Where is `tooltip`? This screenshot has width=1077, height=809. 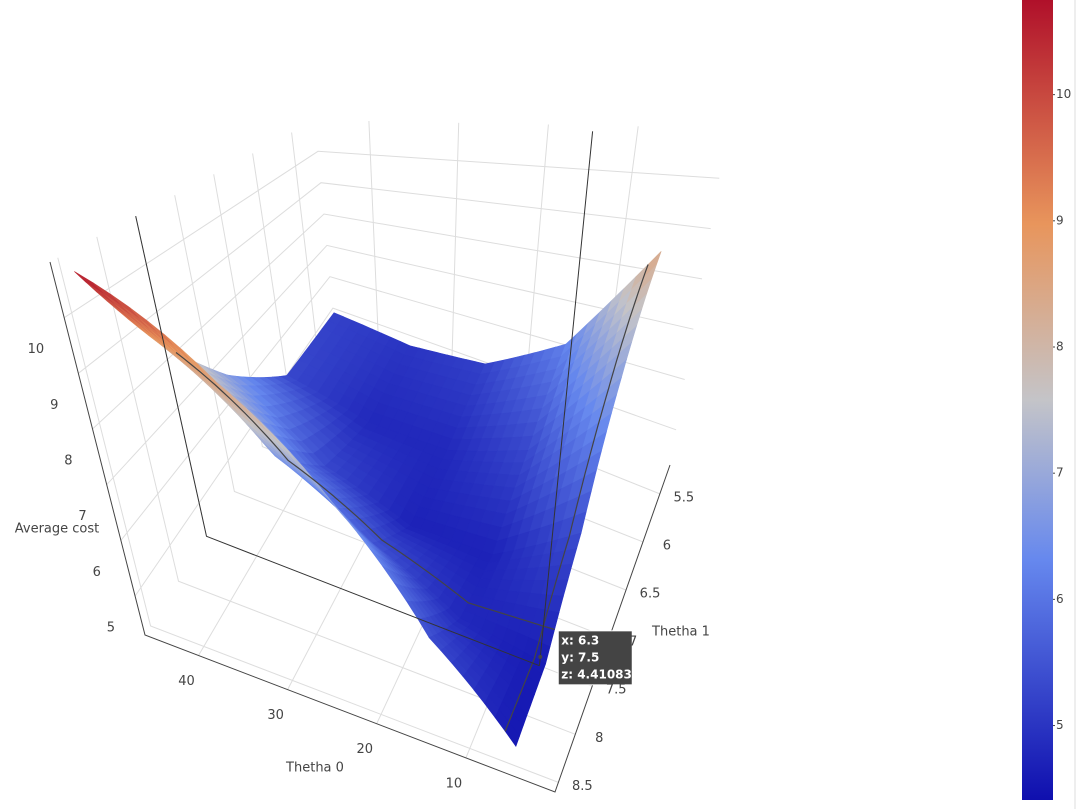
tooltip is located at coordinates (595, 658).